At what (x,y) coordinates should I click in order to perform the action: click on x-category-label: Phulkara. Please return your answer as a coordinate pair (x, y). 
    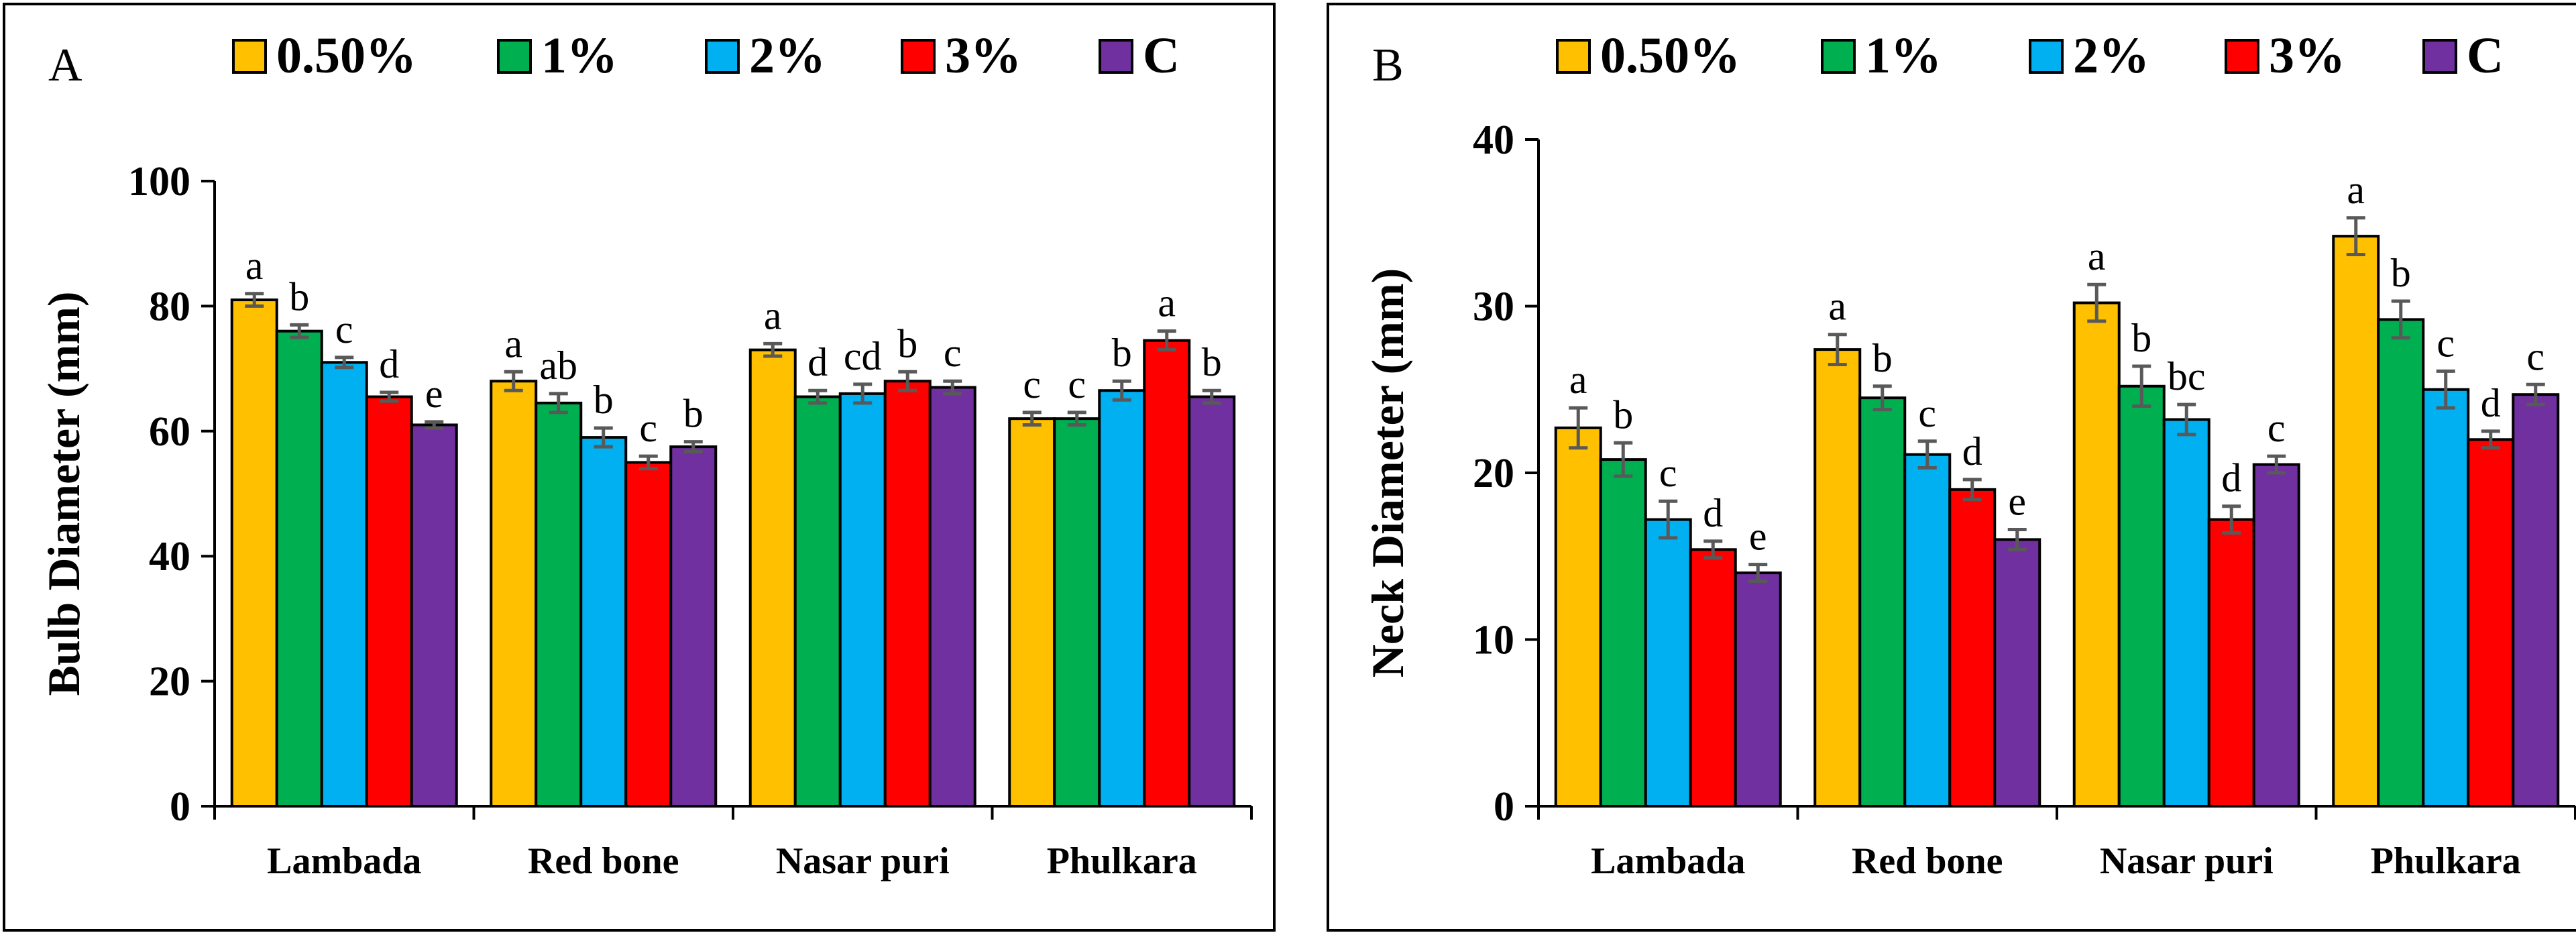
    Looking at the image, I should click on (2446, 861).